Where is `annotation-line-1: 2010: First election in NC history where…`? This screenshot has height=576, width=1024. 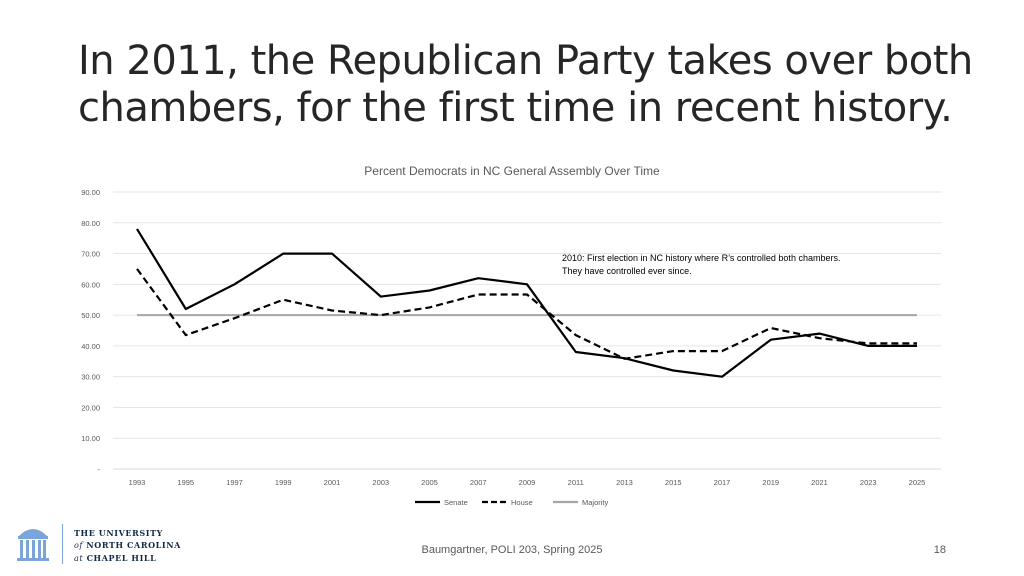
annotation-line-1: 2010: First election in NC history where… is located at coordinates (701, 258).